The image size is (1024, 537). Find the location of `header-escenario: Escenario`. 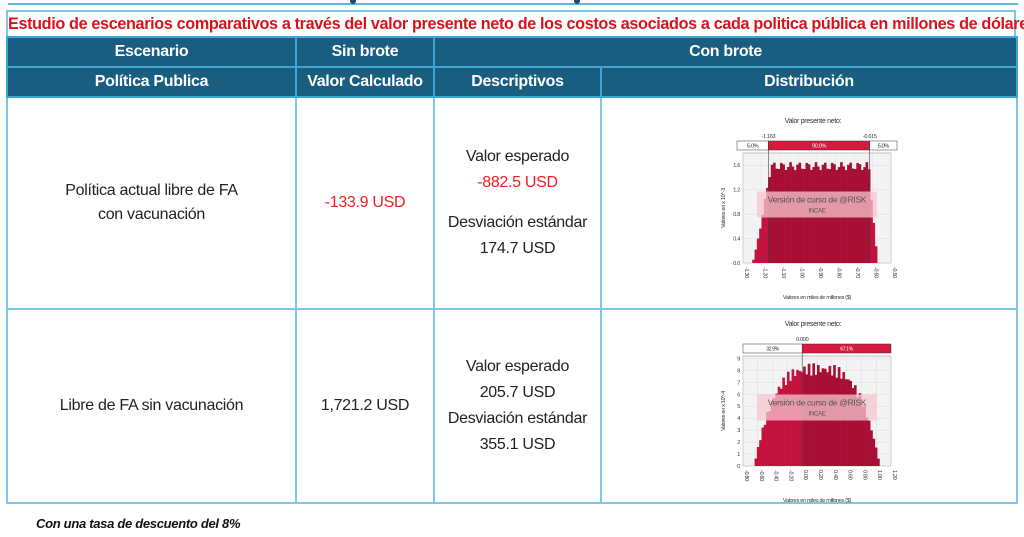

header-escenario: Escenario is located at coordinates (151, 52).